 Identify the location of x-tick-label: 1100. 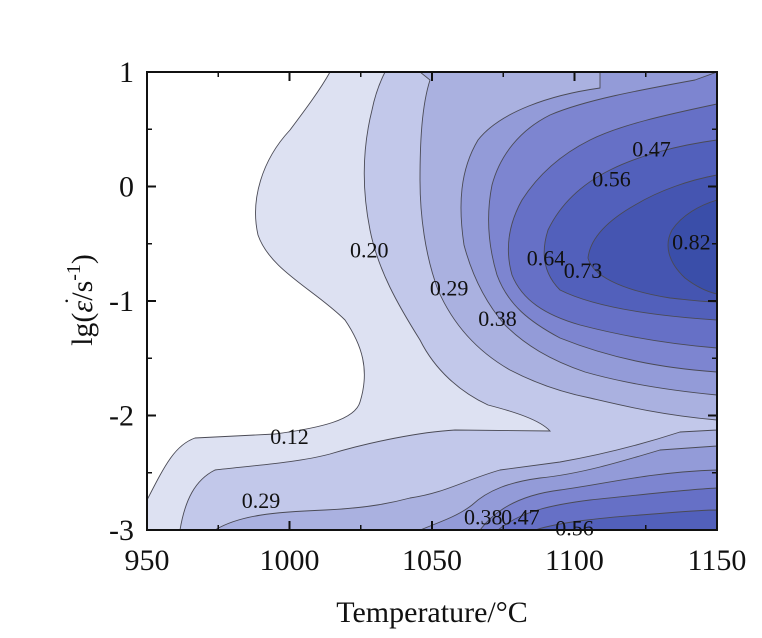
(574, 560).